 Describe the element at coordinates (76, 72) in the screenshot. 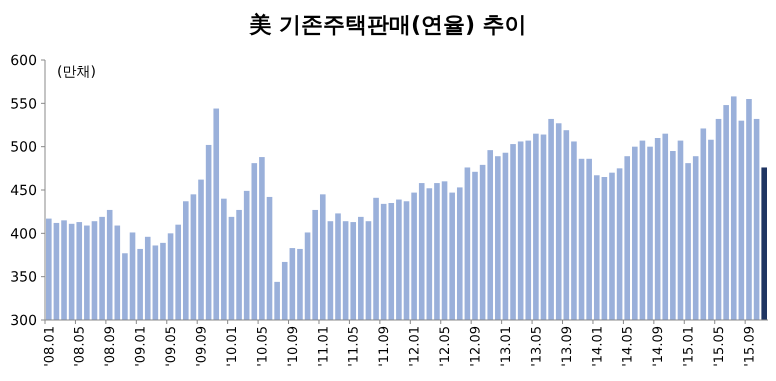

I see `annotation: (만채)` at that location.